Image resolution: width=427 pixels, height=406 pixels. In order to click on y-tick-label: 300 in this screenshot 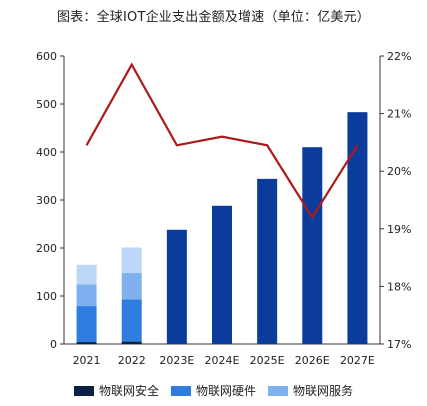, I will do `click(46, 200)`.